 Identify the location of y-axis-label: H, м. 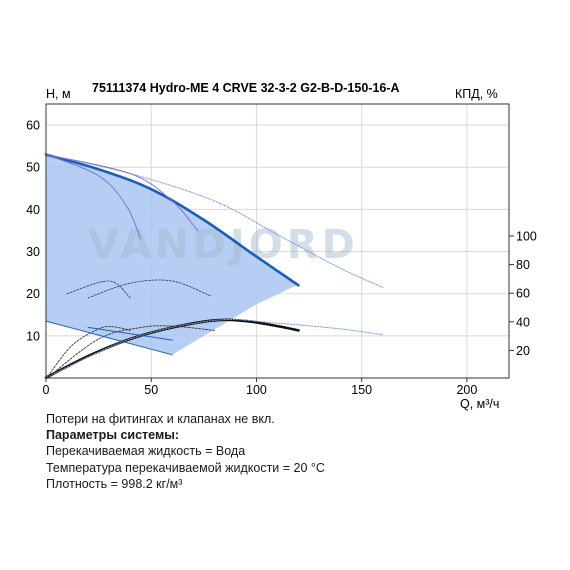
(58, 94).